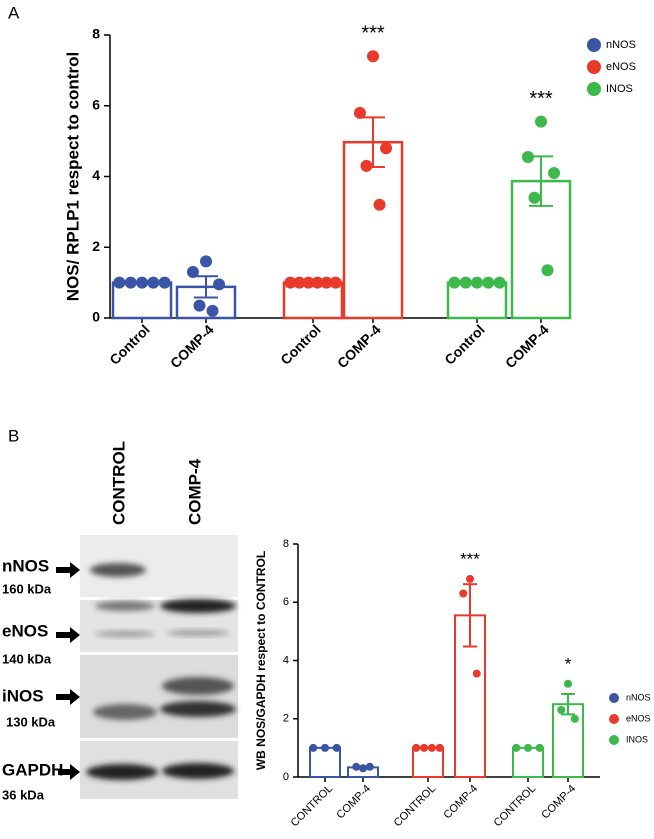  Describe the element at coordinates (23, 695) in the screenshot. I see `protein-label: iNOS` at that location.